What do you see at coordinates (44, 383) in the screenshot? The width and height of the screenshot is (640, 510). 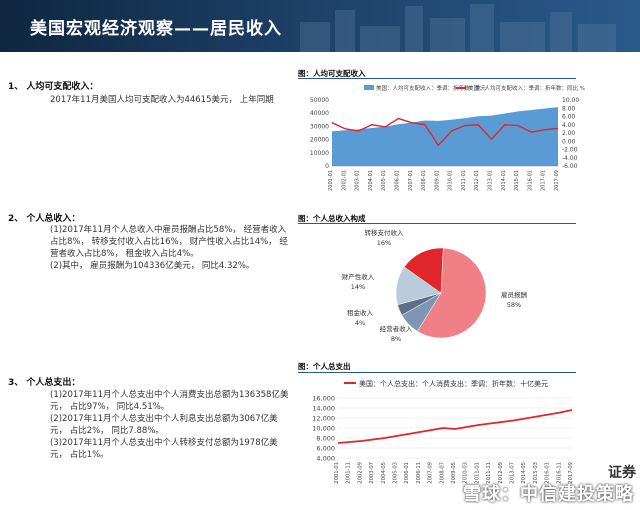 I see `section-heading-total-expenditure: 3、 个人总支出：` at bounding box center [44, 383].